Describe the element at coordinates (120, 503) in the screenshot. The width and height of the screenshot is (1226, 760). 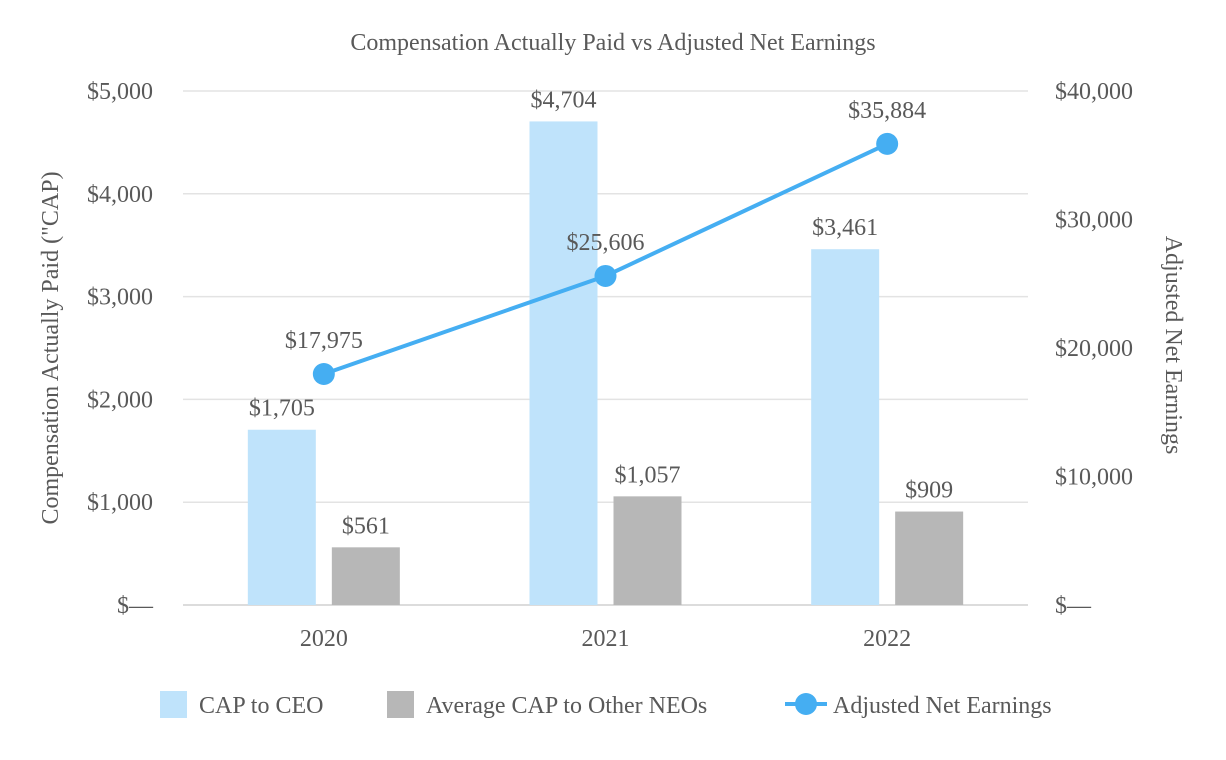
I see `y-tick-label: $1,000` at that location.